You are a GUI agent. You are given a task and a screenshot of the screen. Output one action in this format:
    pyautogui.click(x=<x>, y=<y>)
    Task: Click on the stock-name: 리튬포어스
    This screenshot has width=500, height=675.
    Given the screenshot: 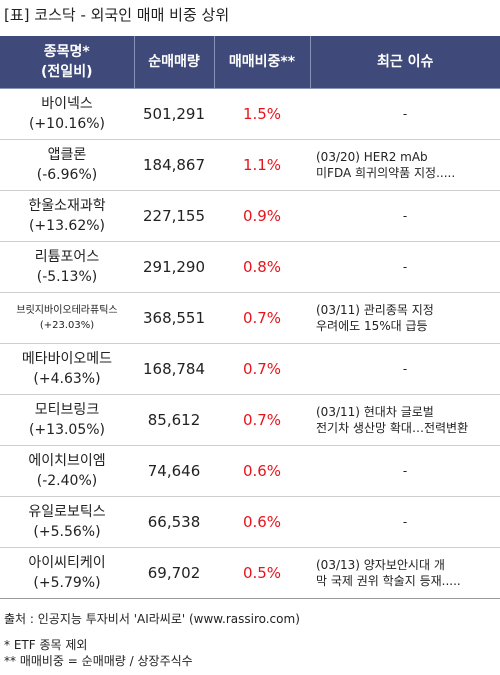 What is the action you would take?
    pyautogui.click(x=67, y=257)
    